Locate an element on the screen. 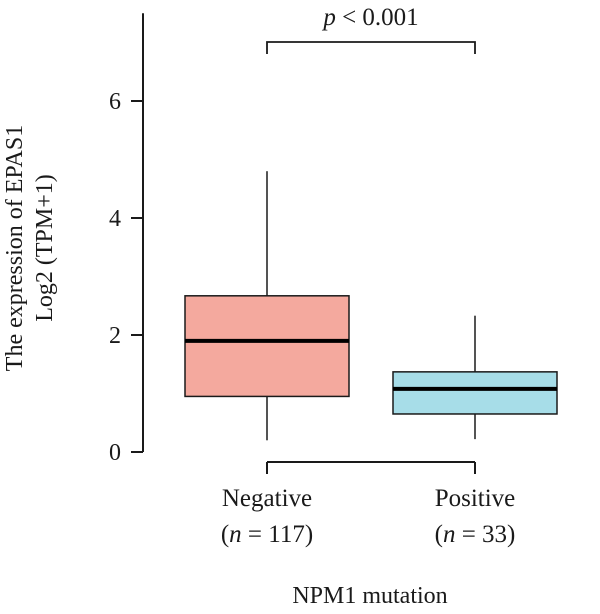 This screenshot has width=600, height=614. y-tick-label: 6 is located at coordinates (115, 102).